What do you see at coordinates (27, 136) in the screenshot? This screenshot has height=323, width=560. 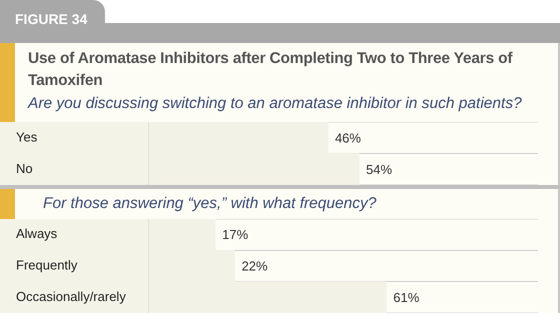 I see `y-tick-label: Yes` at bounding box center [27, 136].